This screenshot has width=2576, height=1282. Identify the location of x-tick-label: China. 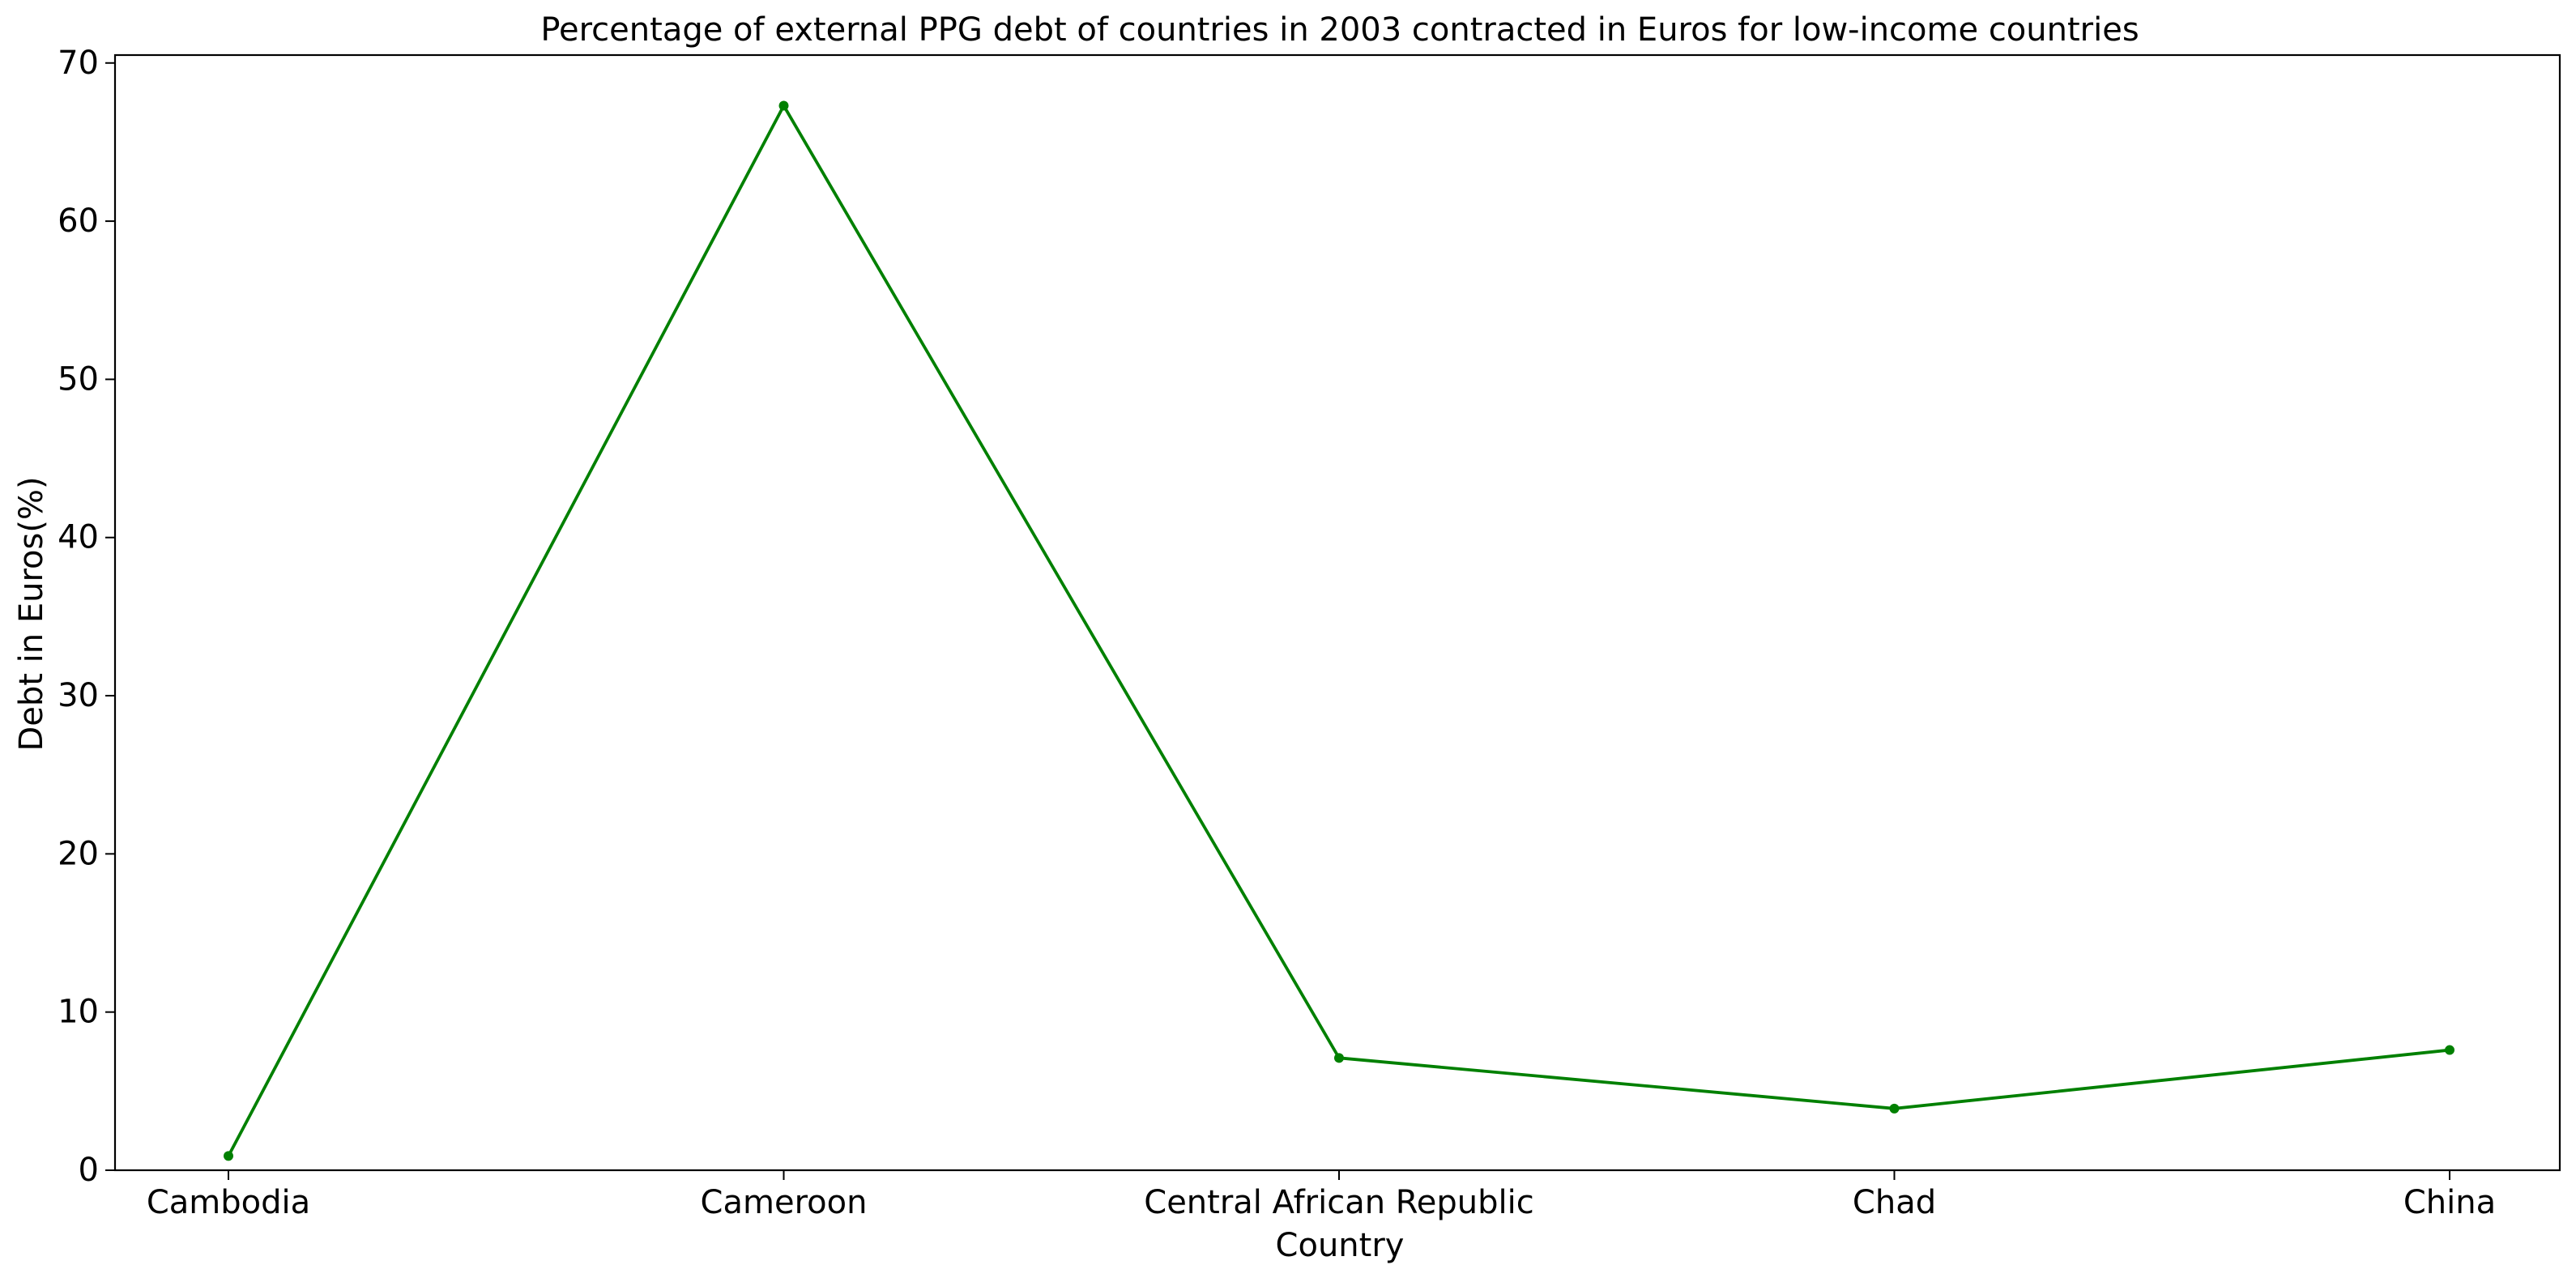
(2449, 1202).